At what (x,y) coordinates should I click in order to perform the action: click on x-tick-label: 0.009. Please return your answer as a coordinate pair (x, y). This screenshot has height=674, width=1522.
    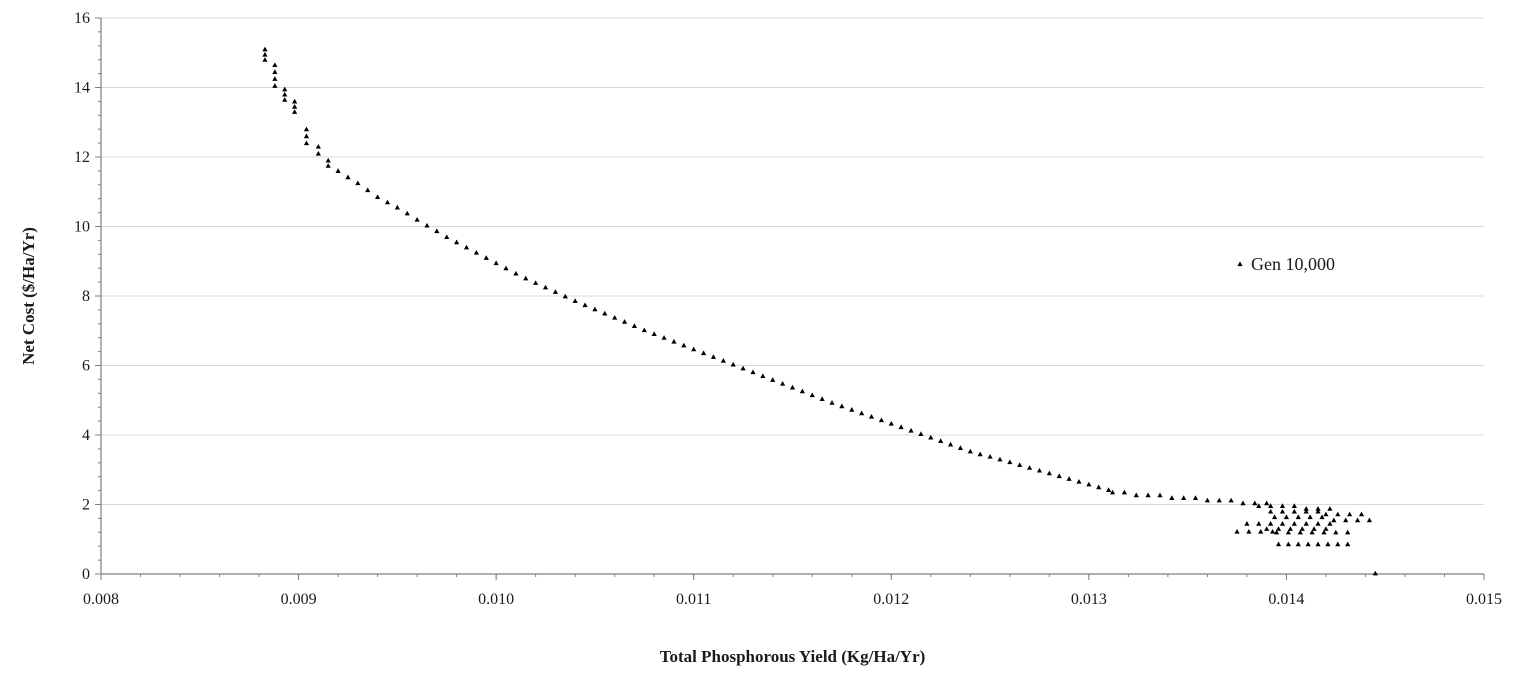
    Looking at the image, I should click on (299, 599).